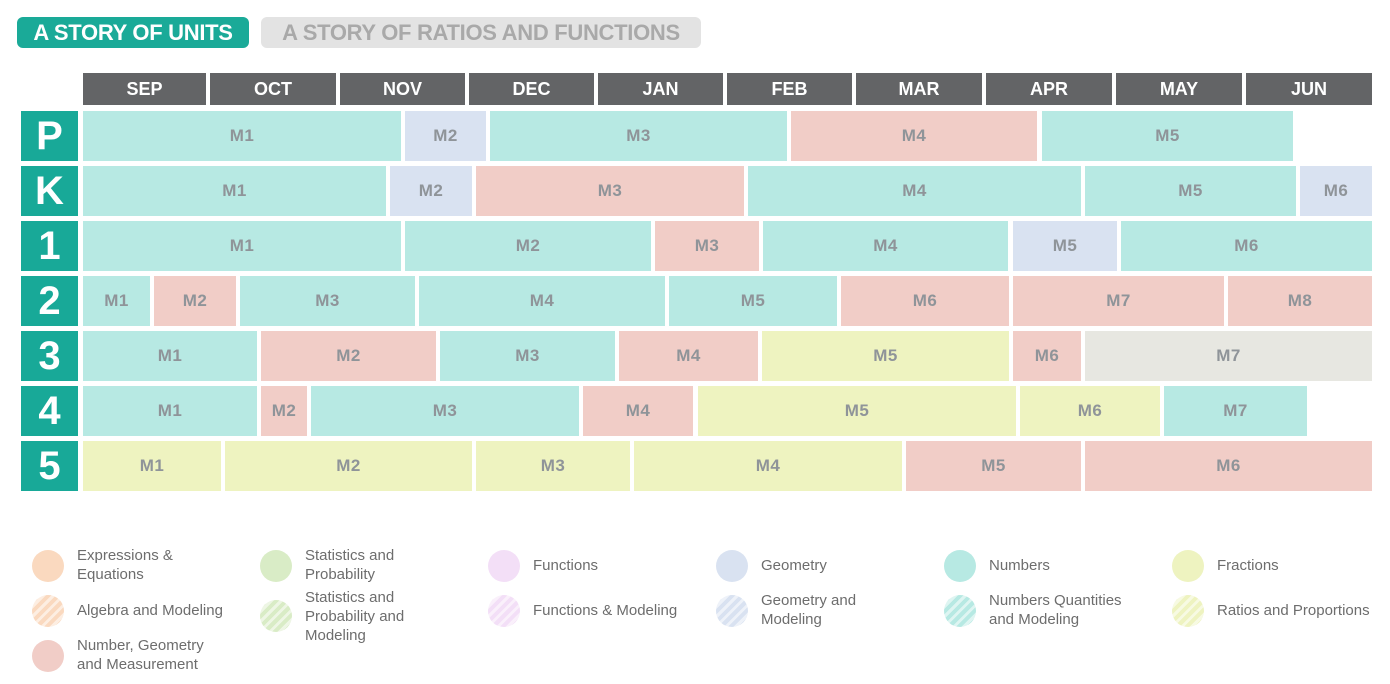 This screenshot has width=1390, height=684. I want to click on module-grade-4-m2: M2, so click(284, 411).